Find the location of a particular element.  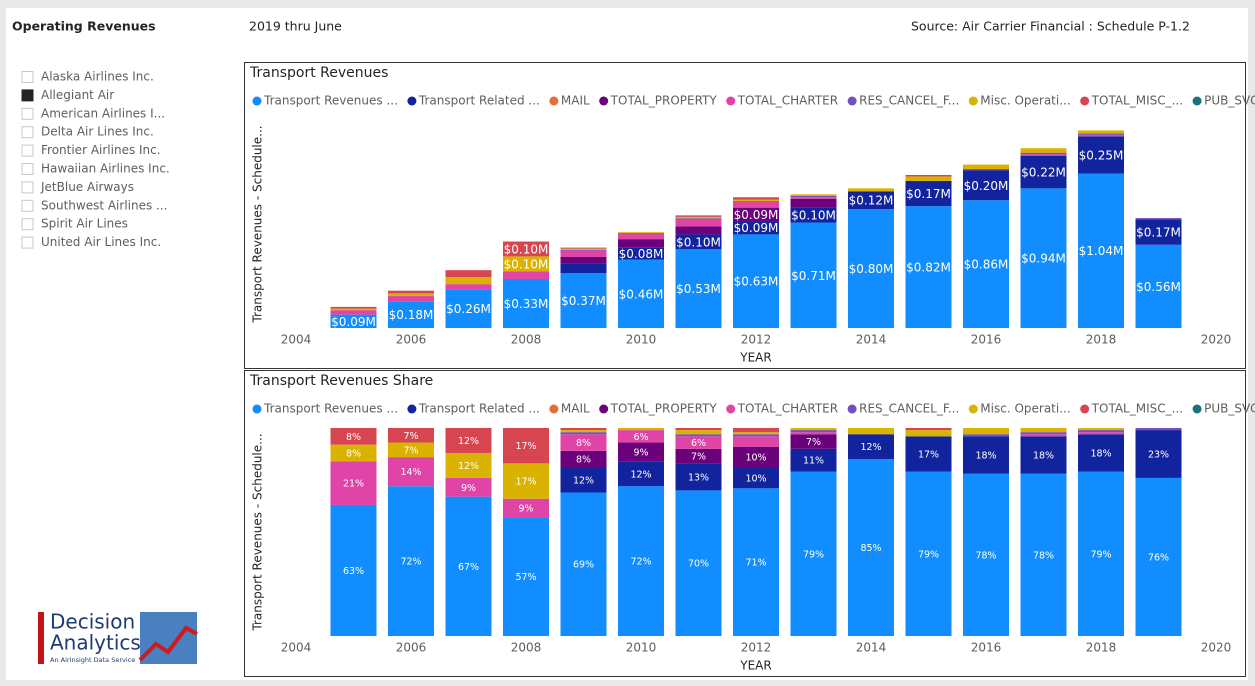

slicer-item: Hawaiian Airlines Inc. is located at coordinates (105, 169).